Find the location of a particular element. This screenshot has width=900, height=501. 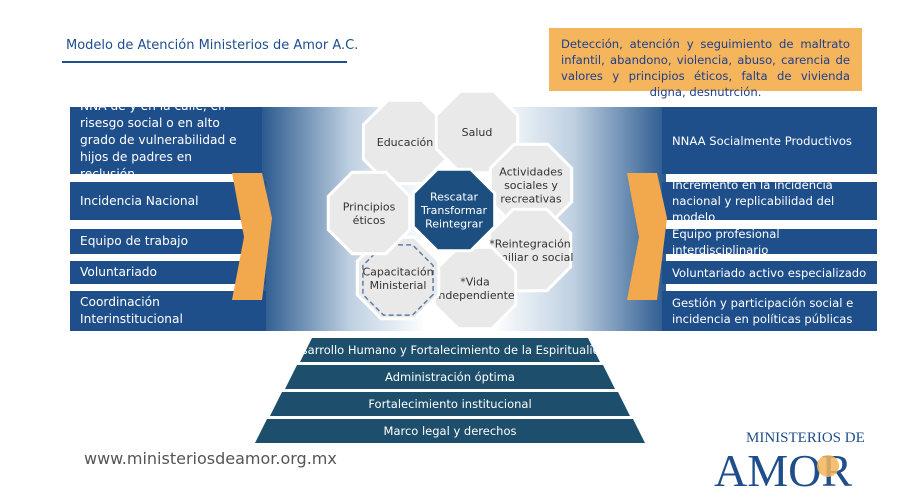

petal-actividades-text: recreativas is located at coordinates (531, 199).